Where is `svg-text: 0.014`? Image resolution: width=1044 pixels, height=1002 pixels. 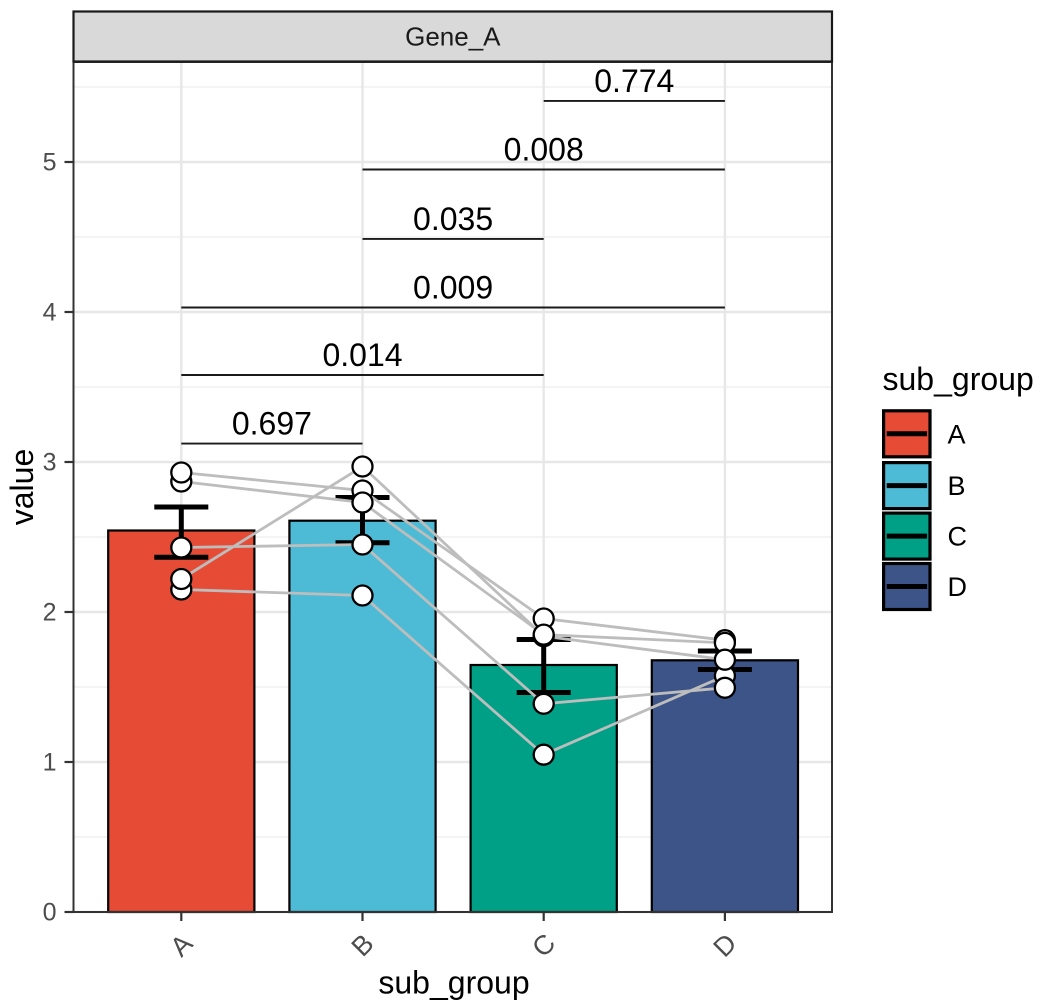
svg-text: 0.014 is located at coordinates (362, 355).